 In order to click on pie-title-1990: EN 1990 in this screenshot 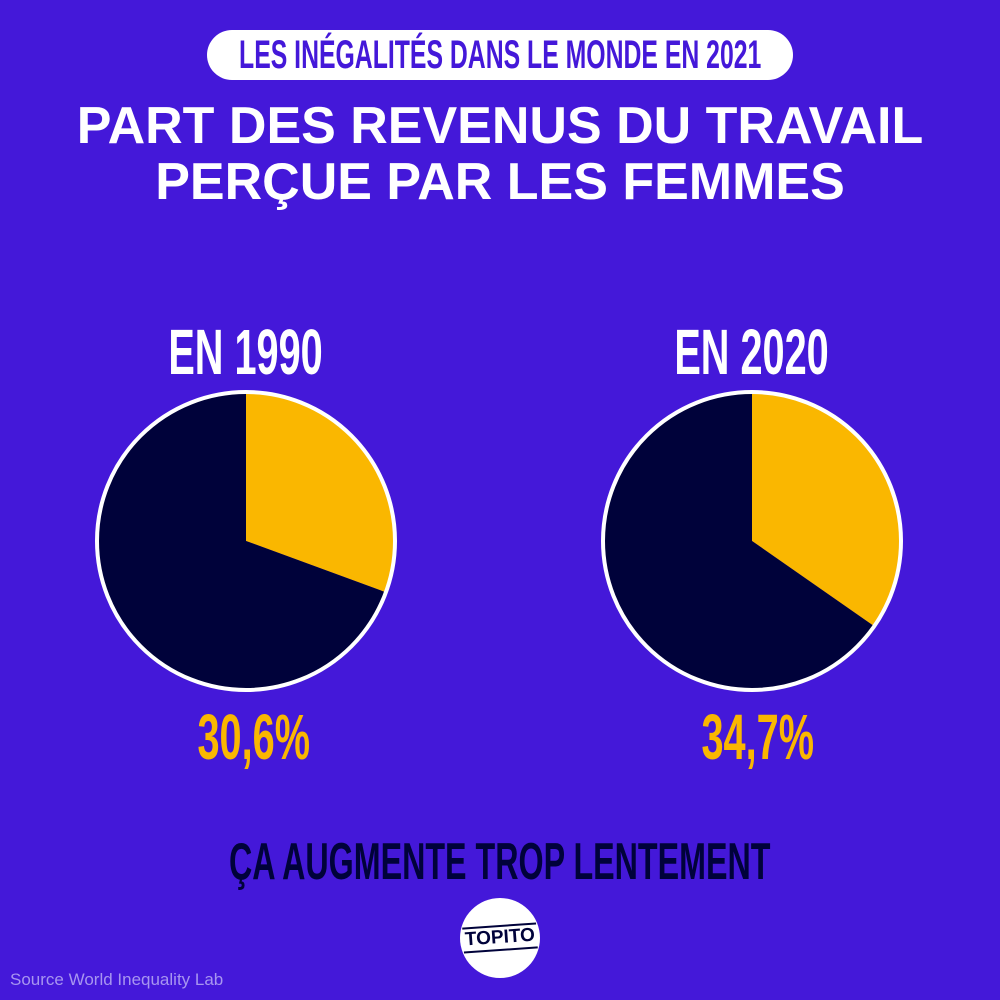, I will do `click(246, 352)`.